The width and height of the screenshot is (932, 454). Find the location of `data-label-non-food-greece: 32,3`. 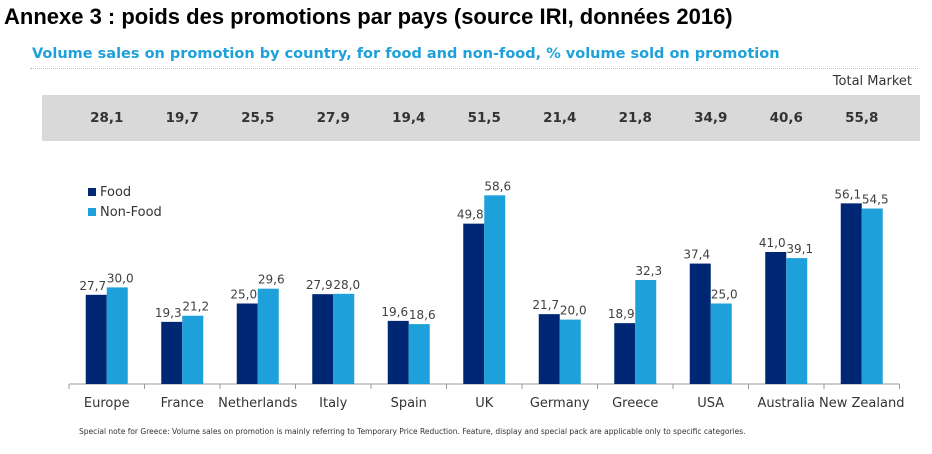

data-label-non-food-greece: 32,3 is located at coordinates (648, 271).